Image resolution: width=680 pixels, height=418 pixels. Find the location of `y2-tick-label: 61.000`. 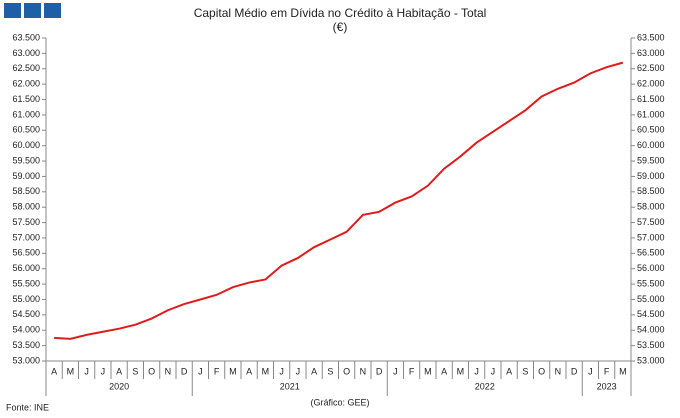

y2-tick-label: 61.000 is located at coordinates (651, 114).